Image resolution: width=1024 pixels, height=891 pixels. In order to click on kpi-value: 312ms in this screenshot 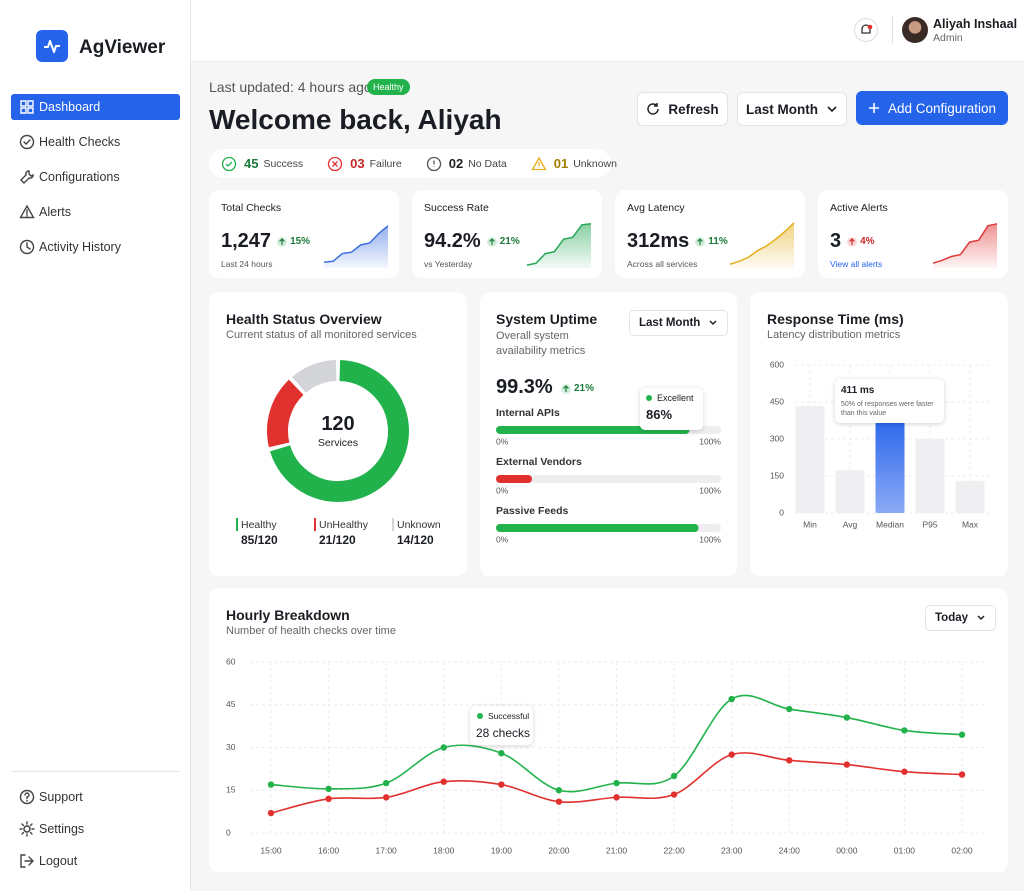, I will do `click(658, 241)`.